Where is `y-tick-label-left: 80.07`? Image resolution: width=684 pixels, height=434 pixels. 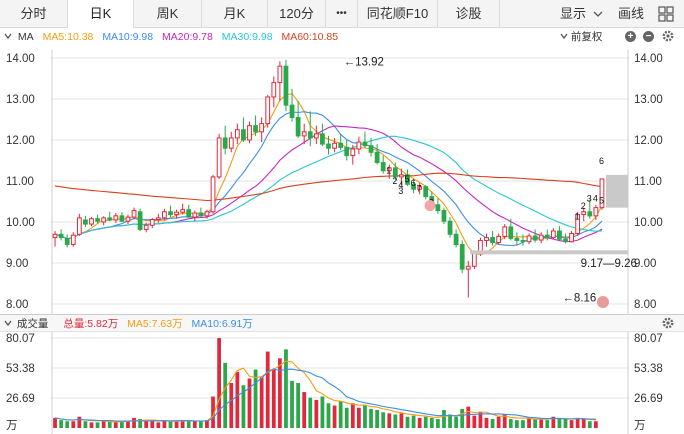
y-tick-label-left: 80.07 is located at coordinates (20, 339).